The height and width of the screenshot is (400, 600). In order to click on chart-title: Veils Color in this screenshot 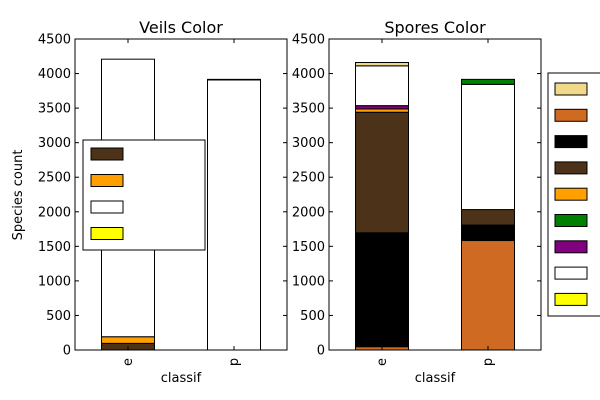, I will do `click(181, 27)`.